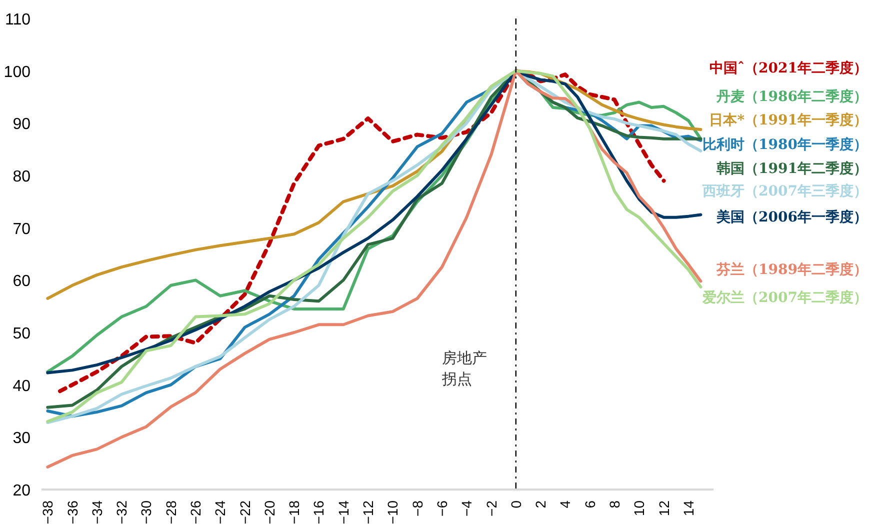 The height and width of the screenshot is (527, 871). What do you see at coordinates (17, 20) in the screenshot?
I see `y-tick-label: 110` at bounding box center [17, 20].